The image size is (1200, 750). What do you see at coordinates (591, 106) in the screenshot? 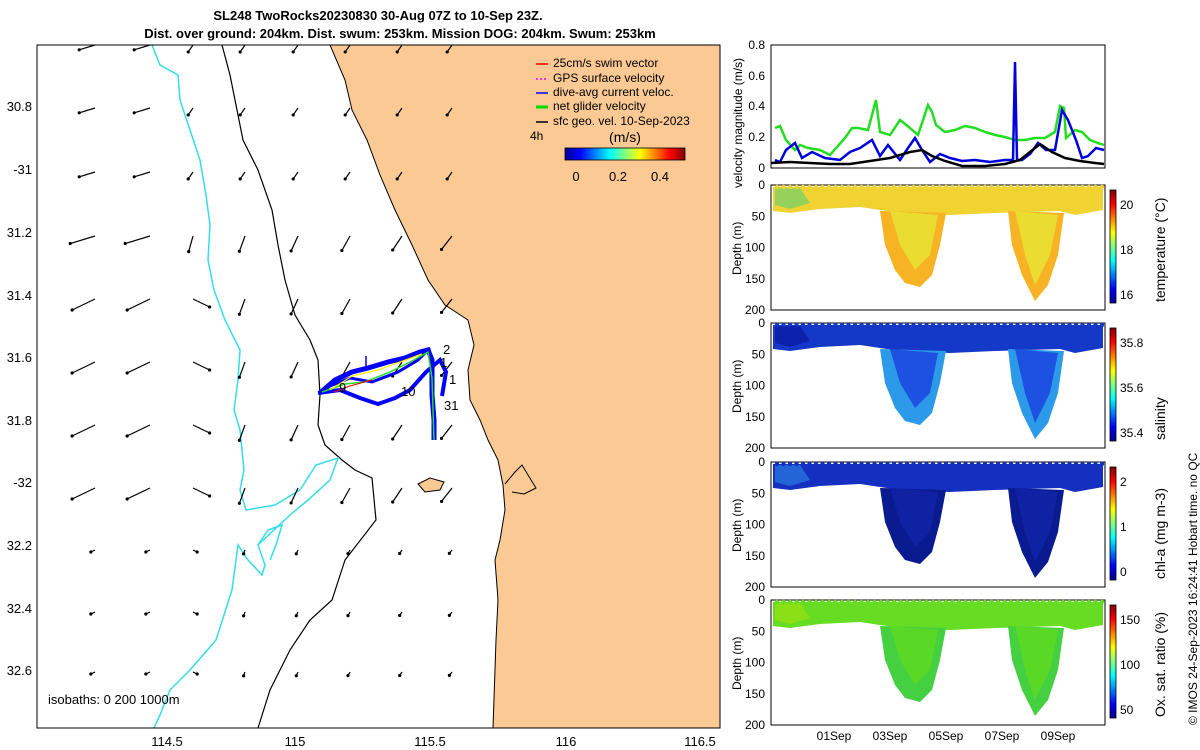
I see `legend-item-net-glider-velocity: net glider velocity` at bounding box center [591, 106].